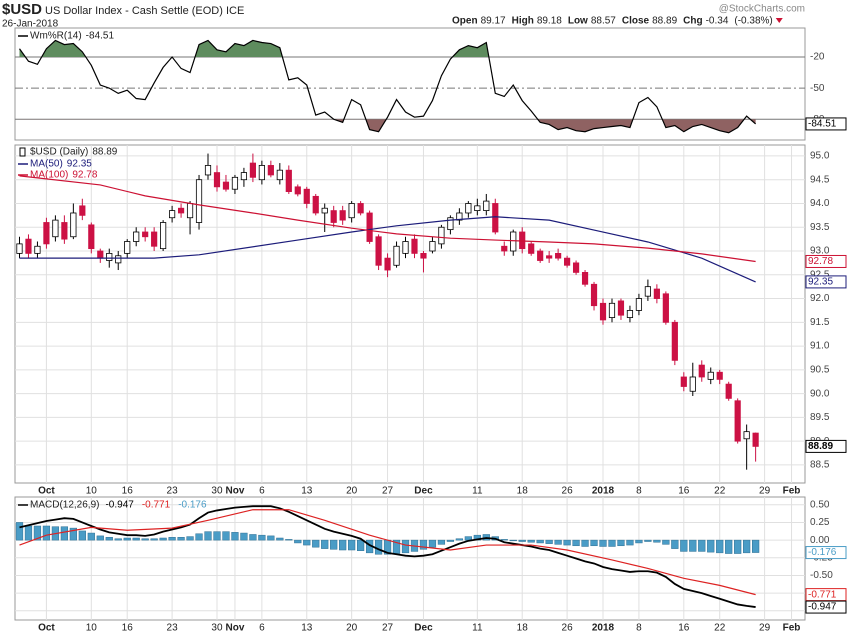 The width and height of the screenshot is (850, 633). I want to click on y-tick-label: 0.00, so click(820, 540).